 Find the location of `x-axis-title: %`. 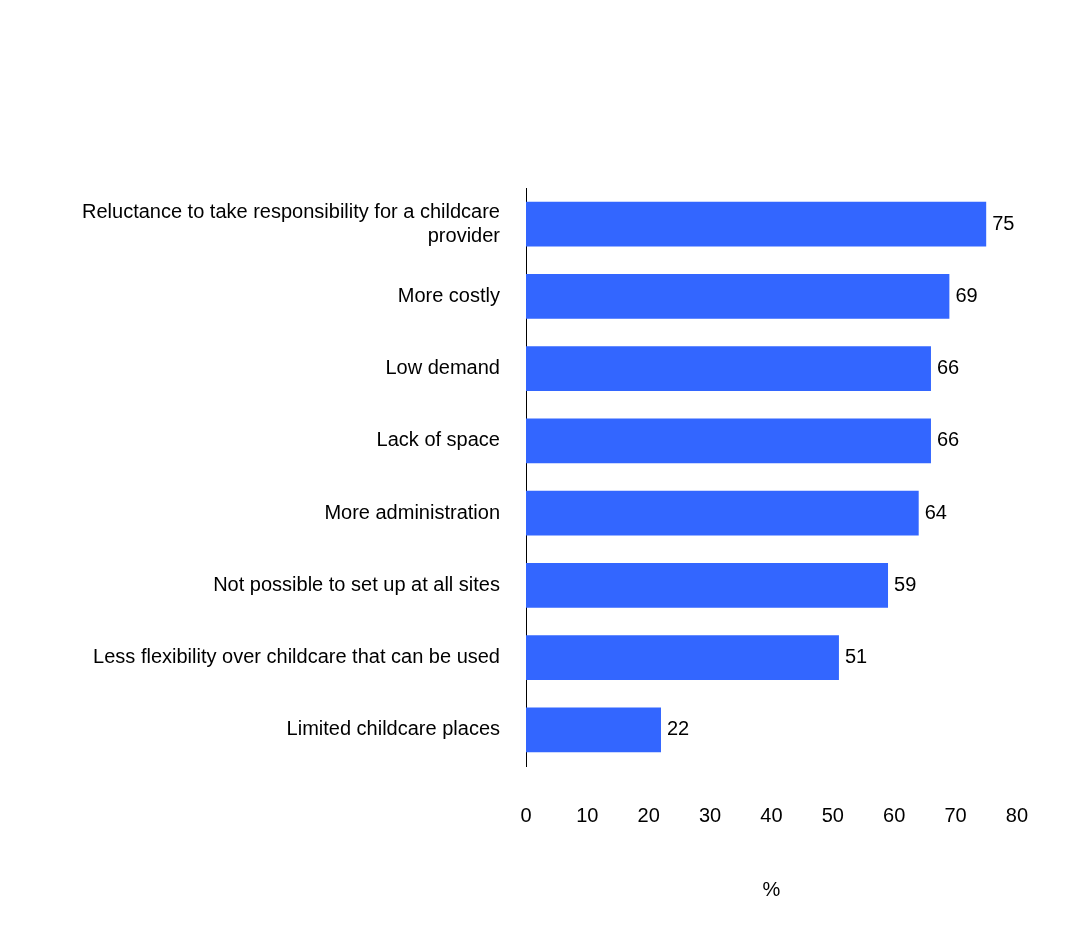

x-axis-title: % is located at coordinates (771, 888).